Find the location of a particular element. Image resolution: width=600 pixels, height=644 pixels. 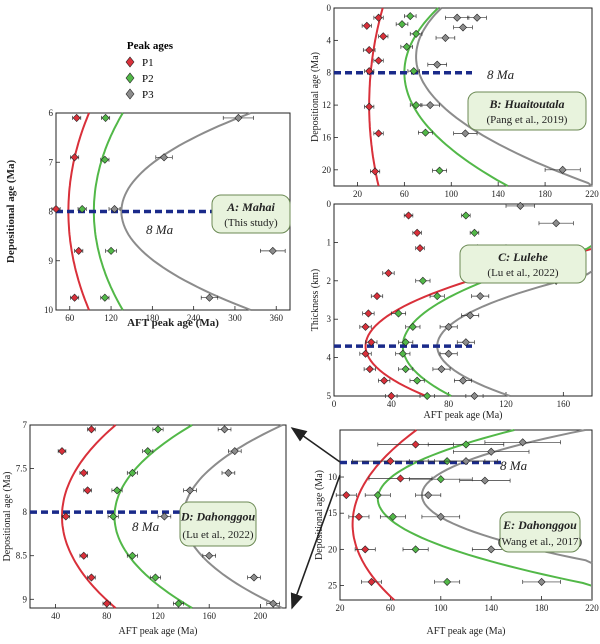

y-tick-label-a: 10 is located at coordinates (49, 310).